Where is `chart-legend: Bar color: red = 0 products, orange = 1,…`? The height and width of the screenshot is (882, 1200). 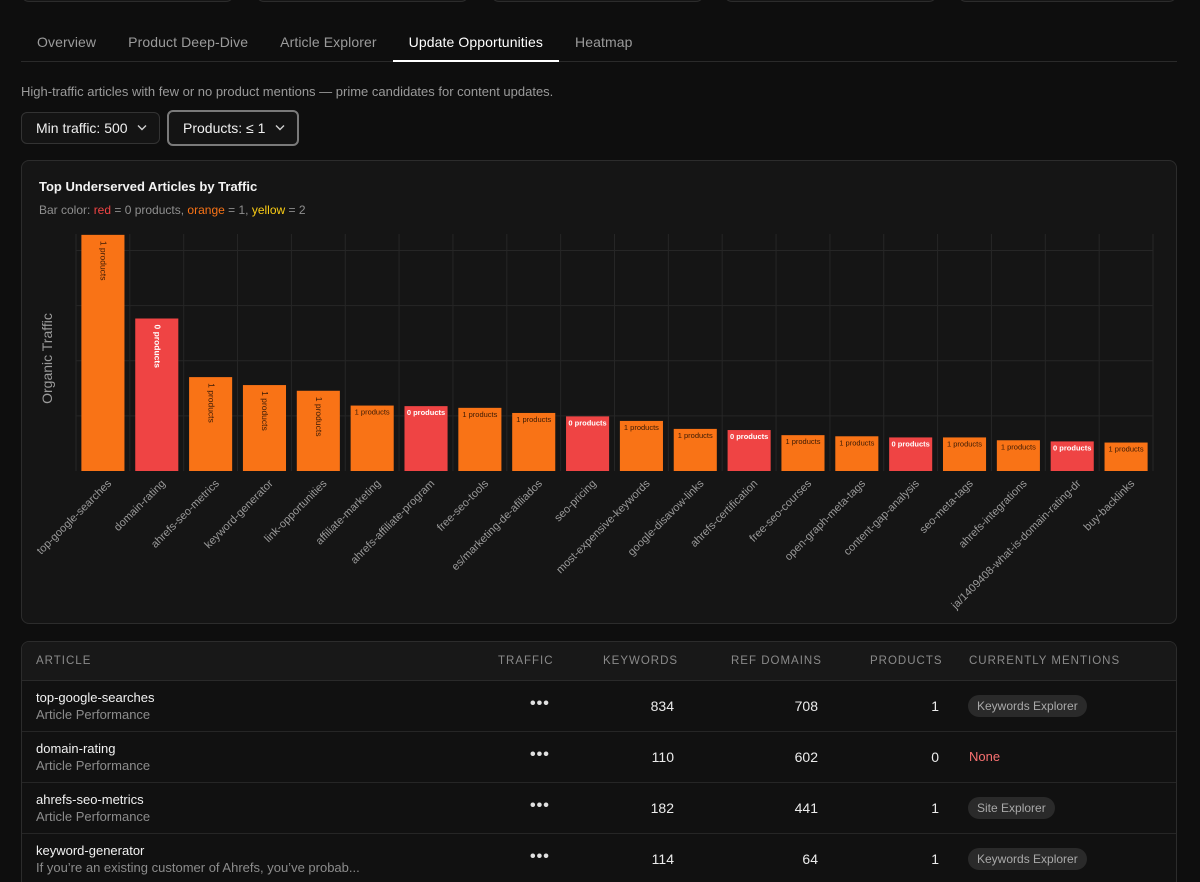
chart-legend: Bar color: red = 0 products, orange = 1,… is located at coordinates (172, 210).